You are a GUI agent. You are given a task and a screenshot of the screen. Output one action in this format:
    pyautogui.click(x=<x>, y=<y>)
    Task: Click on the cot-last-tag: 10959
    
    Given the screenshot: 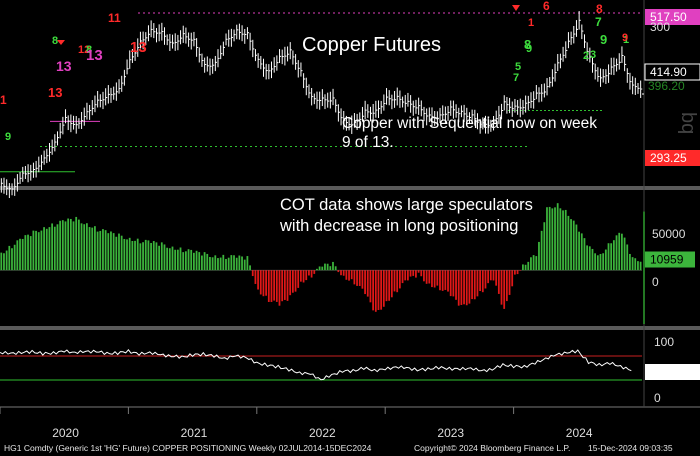 What is the action you would take?
    pyautogui.click(x=667, y=260)
    